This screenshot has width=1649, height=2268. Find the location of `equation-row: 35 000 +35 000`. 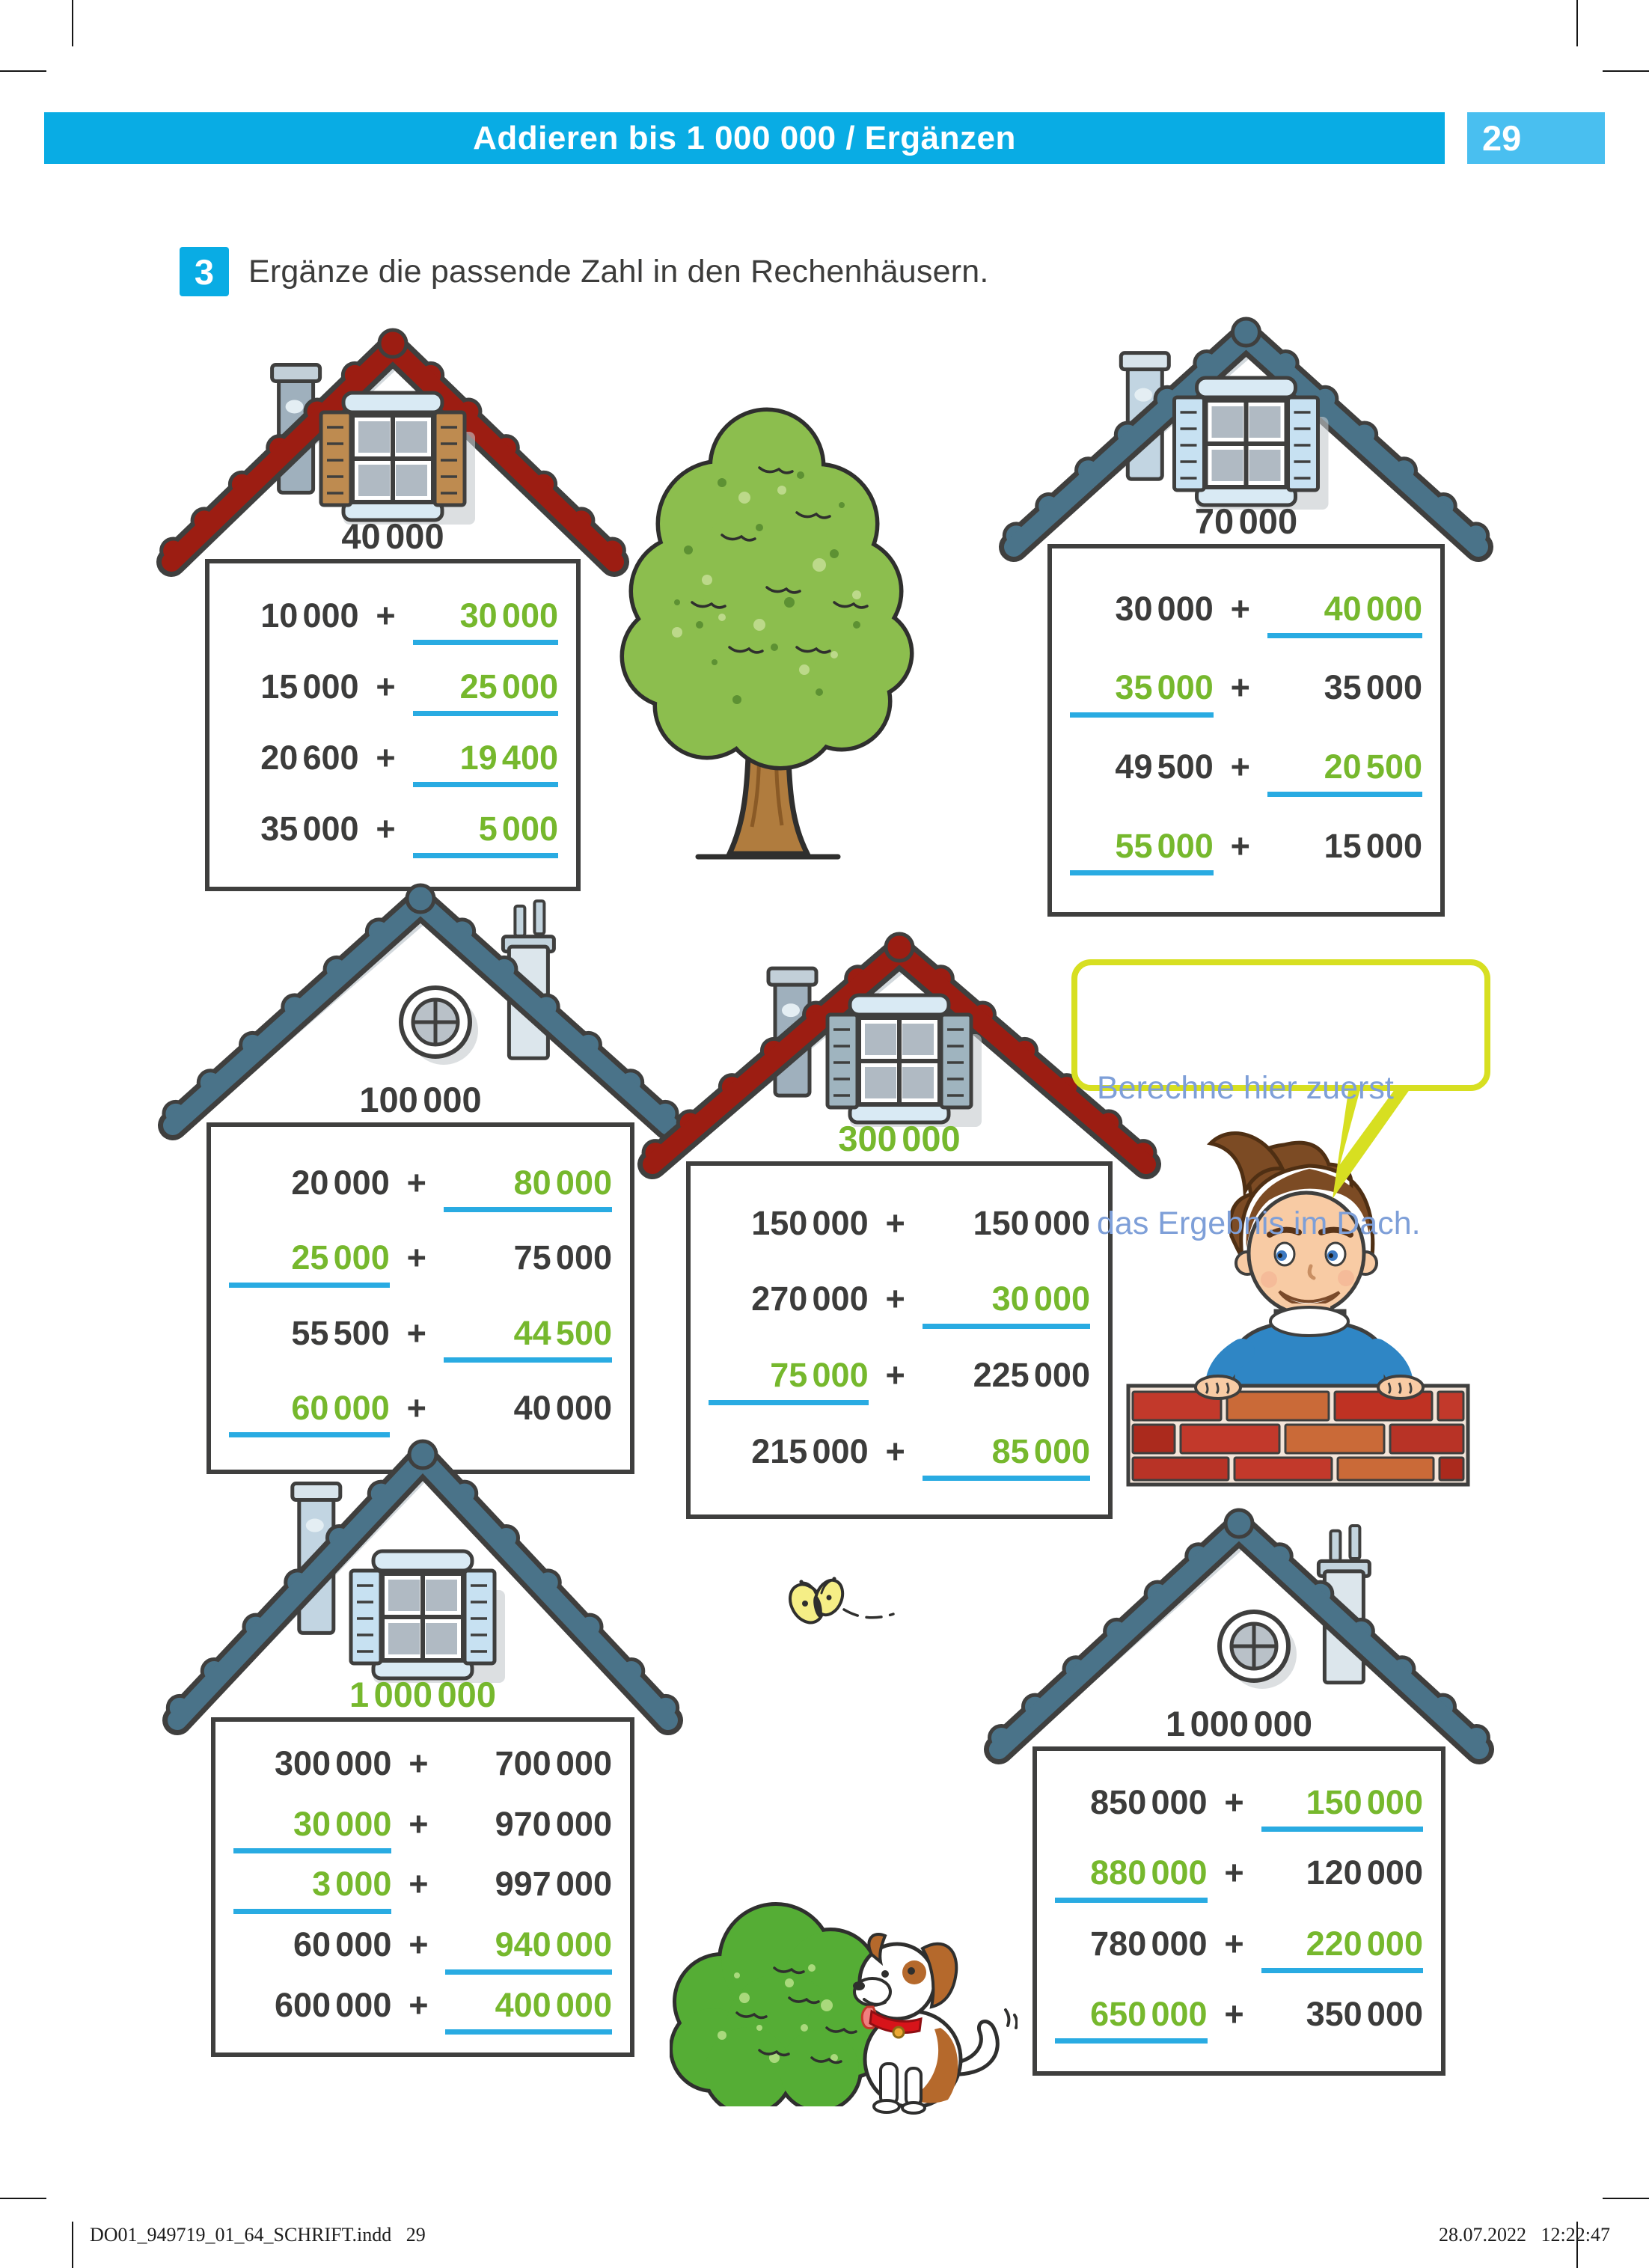

equation-row: 35 000 +35 000 is located at coordinates (1246, 694).